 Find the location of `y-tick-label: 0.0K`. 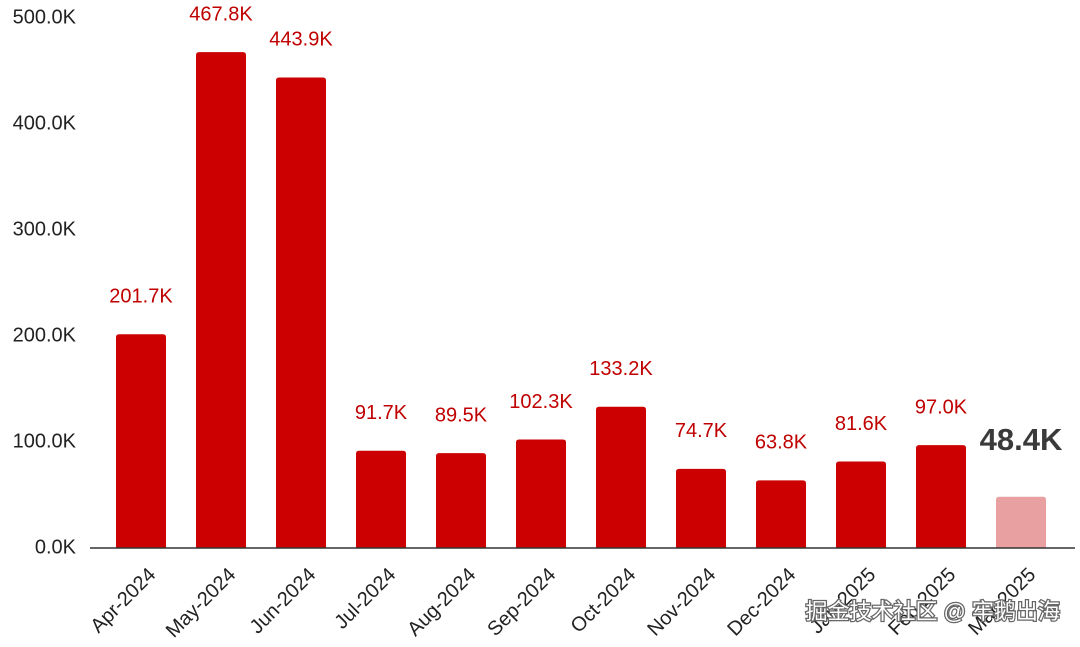

y-tick-label: 0.0K is located at coordinates (56, 547).